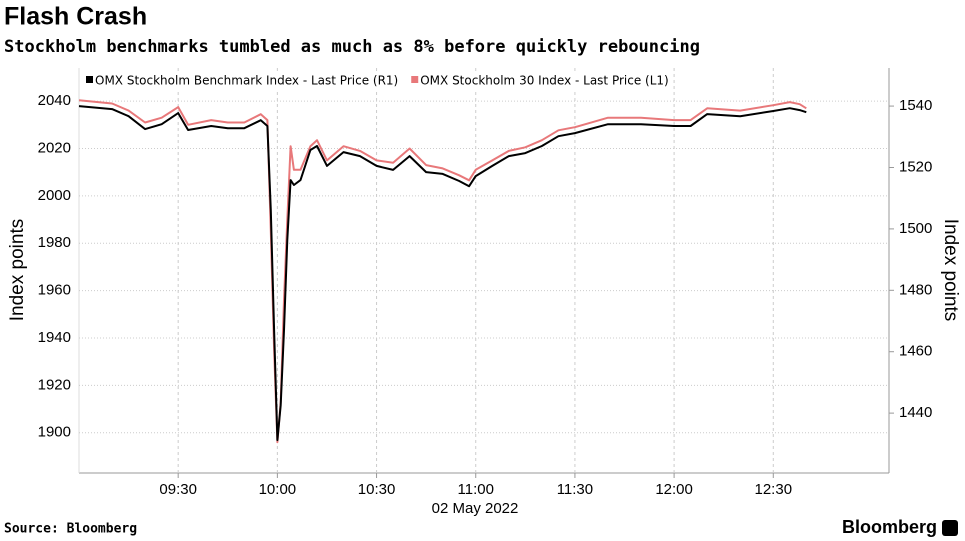 The image size is (965, 541). What do you see at coordinates (377, 489) in the screenshot?
I see `x-tick-label: 10:30` at bounding box center [377, 489].